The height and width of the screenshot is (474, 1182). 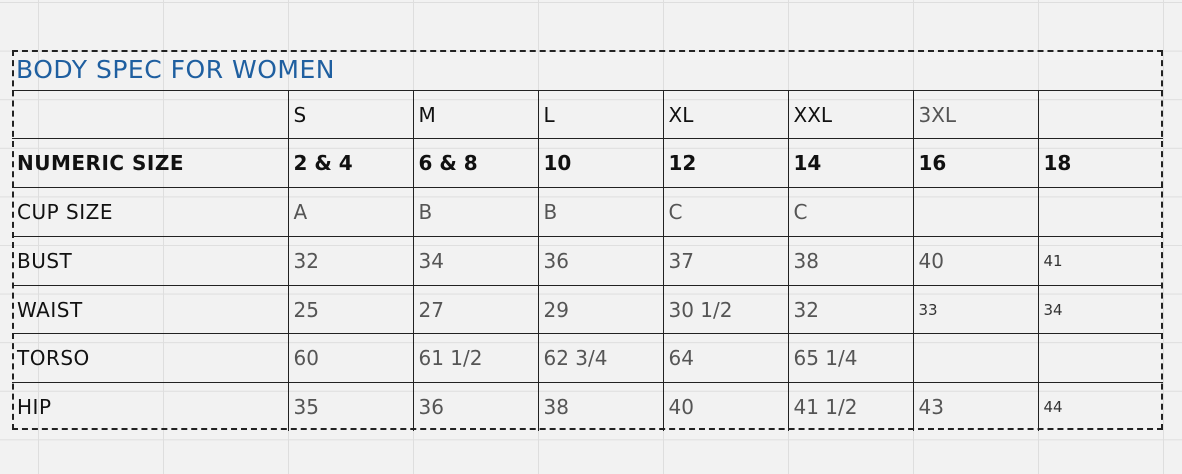 What do you see at coordinates (725, 261) in the screenshot?
I see `value-cell: 37` at bounding box center [725, 261].